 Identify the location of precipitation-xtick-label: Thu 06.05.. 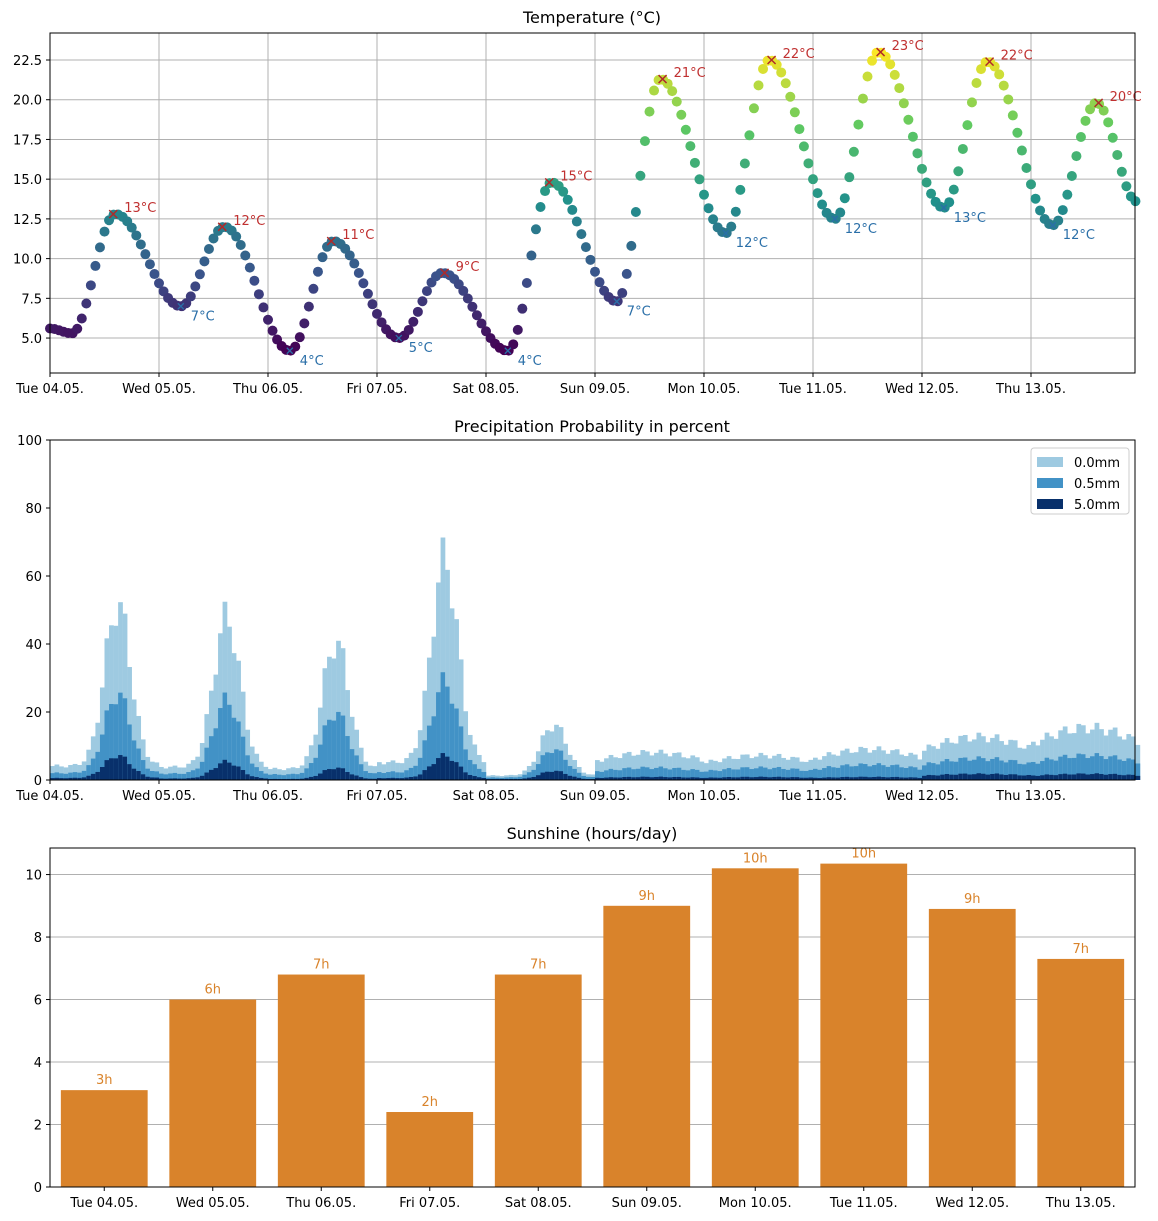
(267, 796).